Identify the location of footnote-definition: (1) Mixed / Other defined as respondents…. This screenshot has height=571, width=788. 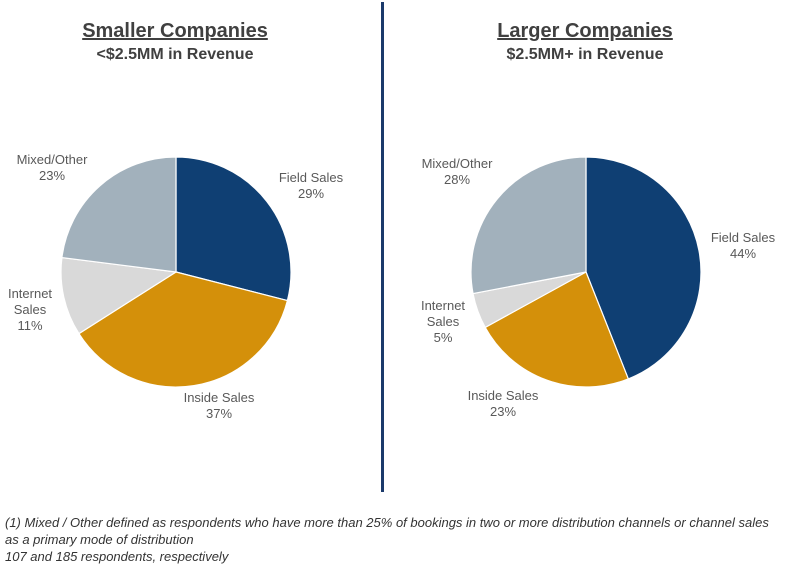
(387, 531).